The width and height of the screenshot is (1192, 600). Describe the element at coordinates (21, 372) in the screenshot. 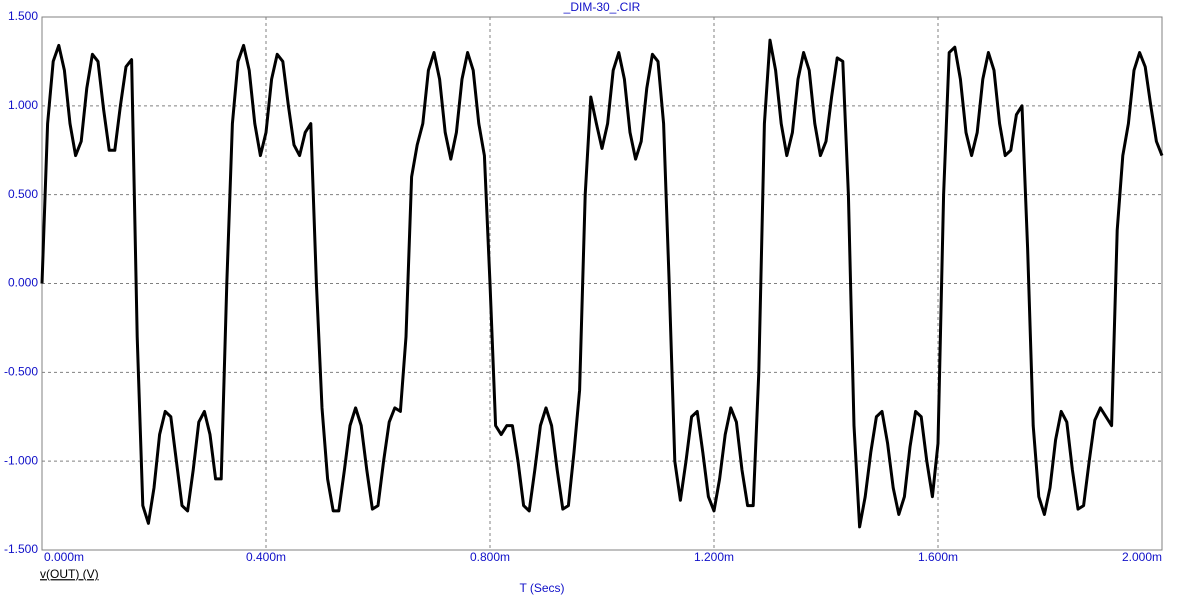

I see `y-tick-label: -0.500` at that location.